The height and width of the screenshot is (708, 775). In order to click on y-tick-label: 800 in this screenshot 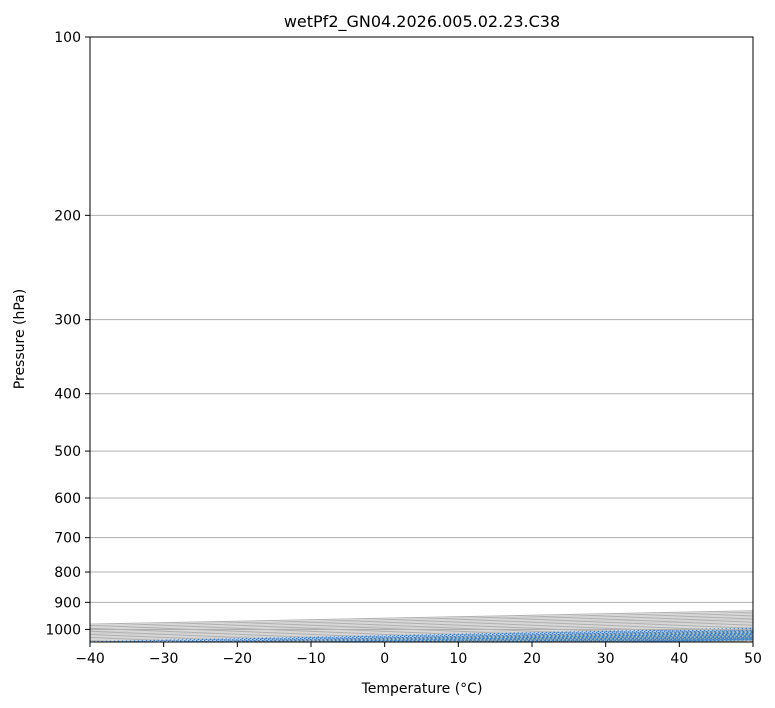, I will do `click(67, 573)`.